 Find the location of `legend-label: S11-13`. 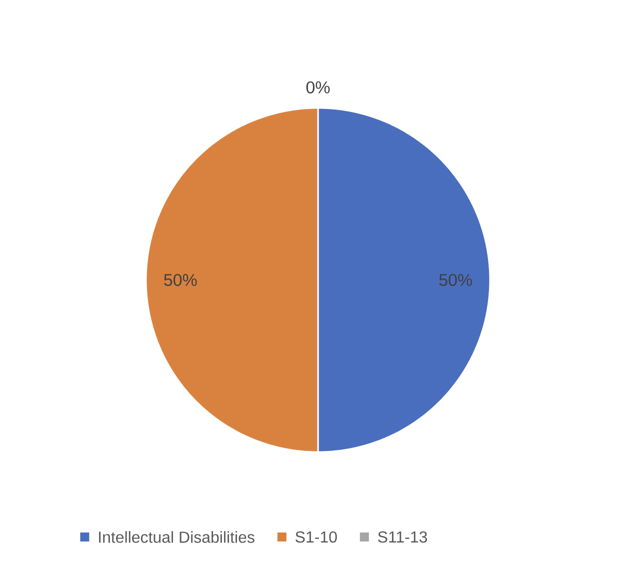

legend-label: S11-13 is located at coordinates (402, 537).